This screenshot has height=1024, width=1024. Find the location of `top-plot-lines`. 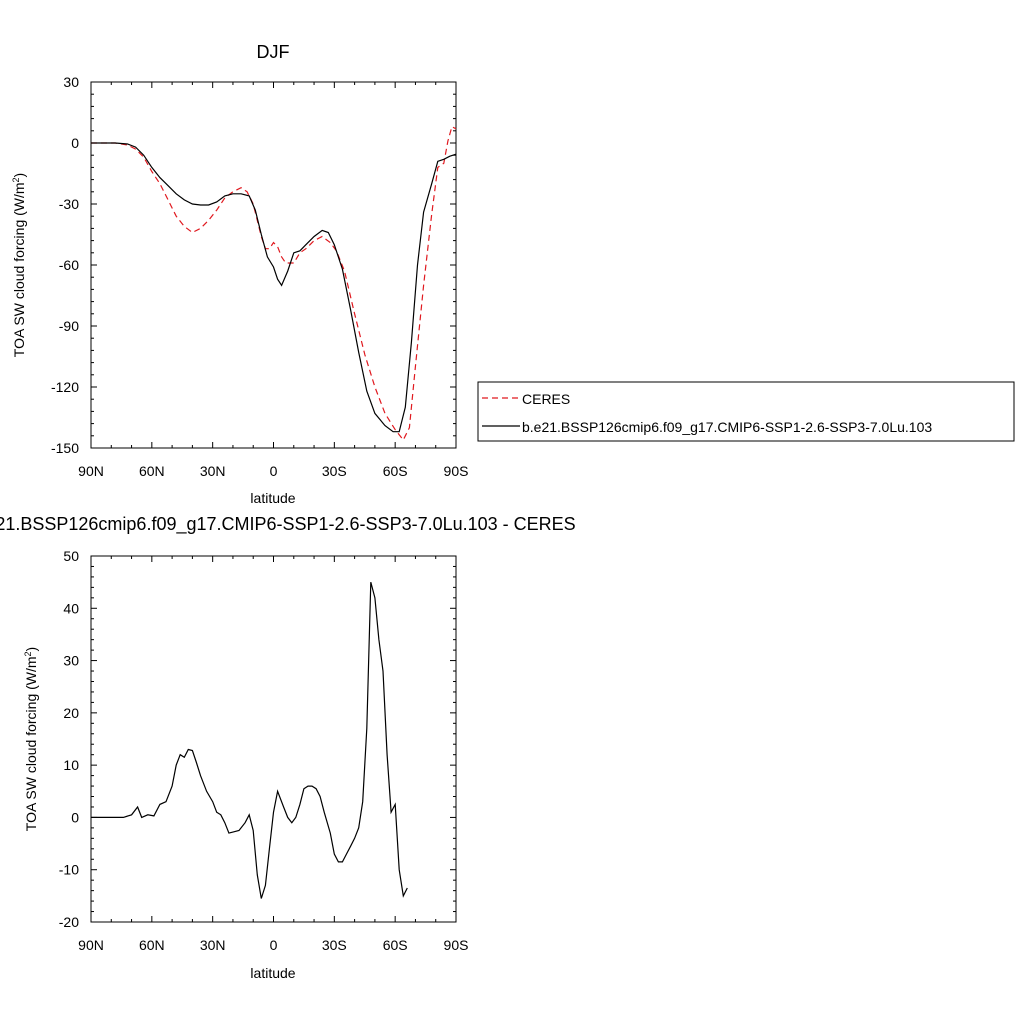

top-plot-lines is located at coordinates (274, 283).